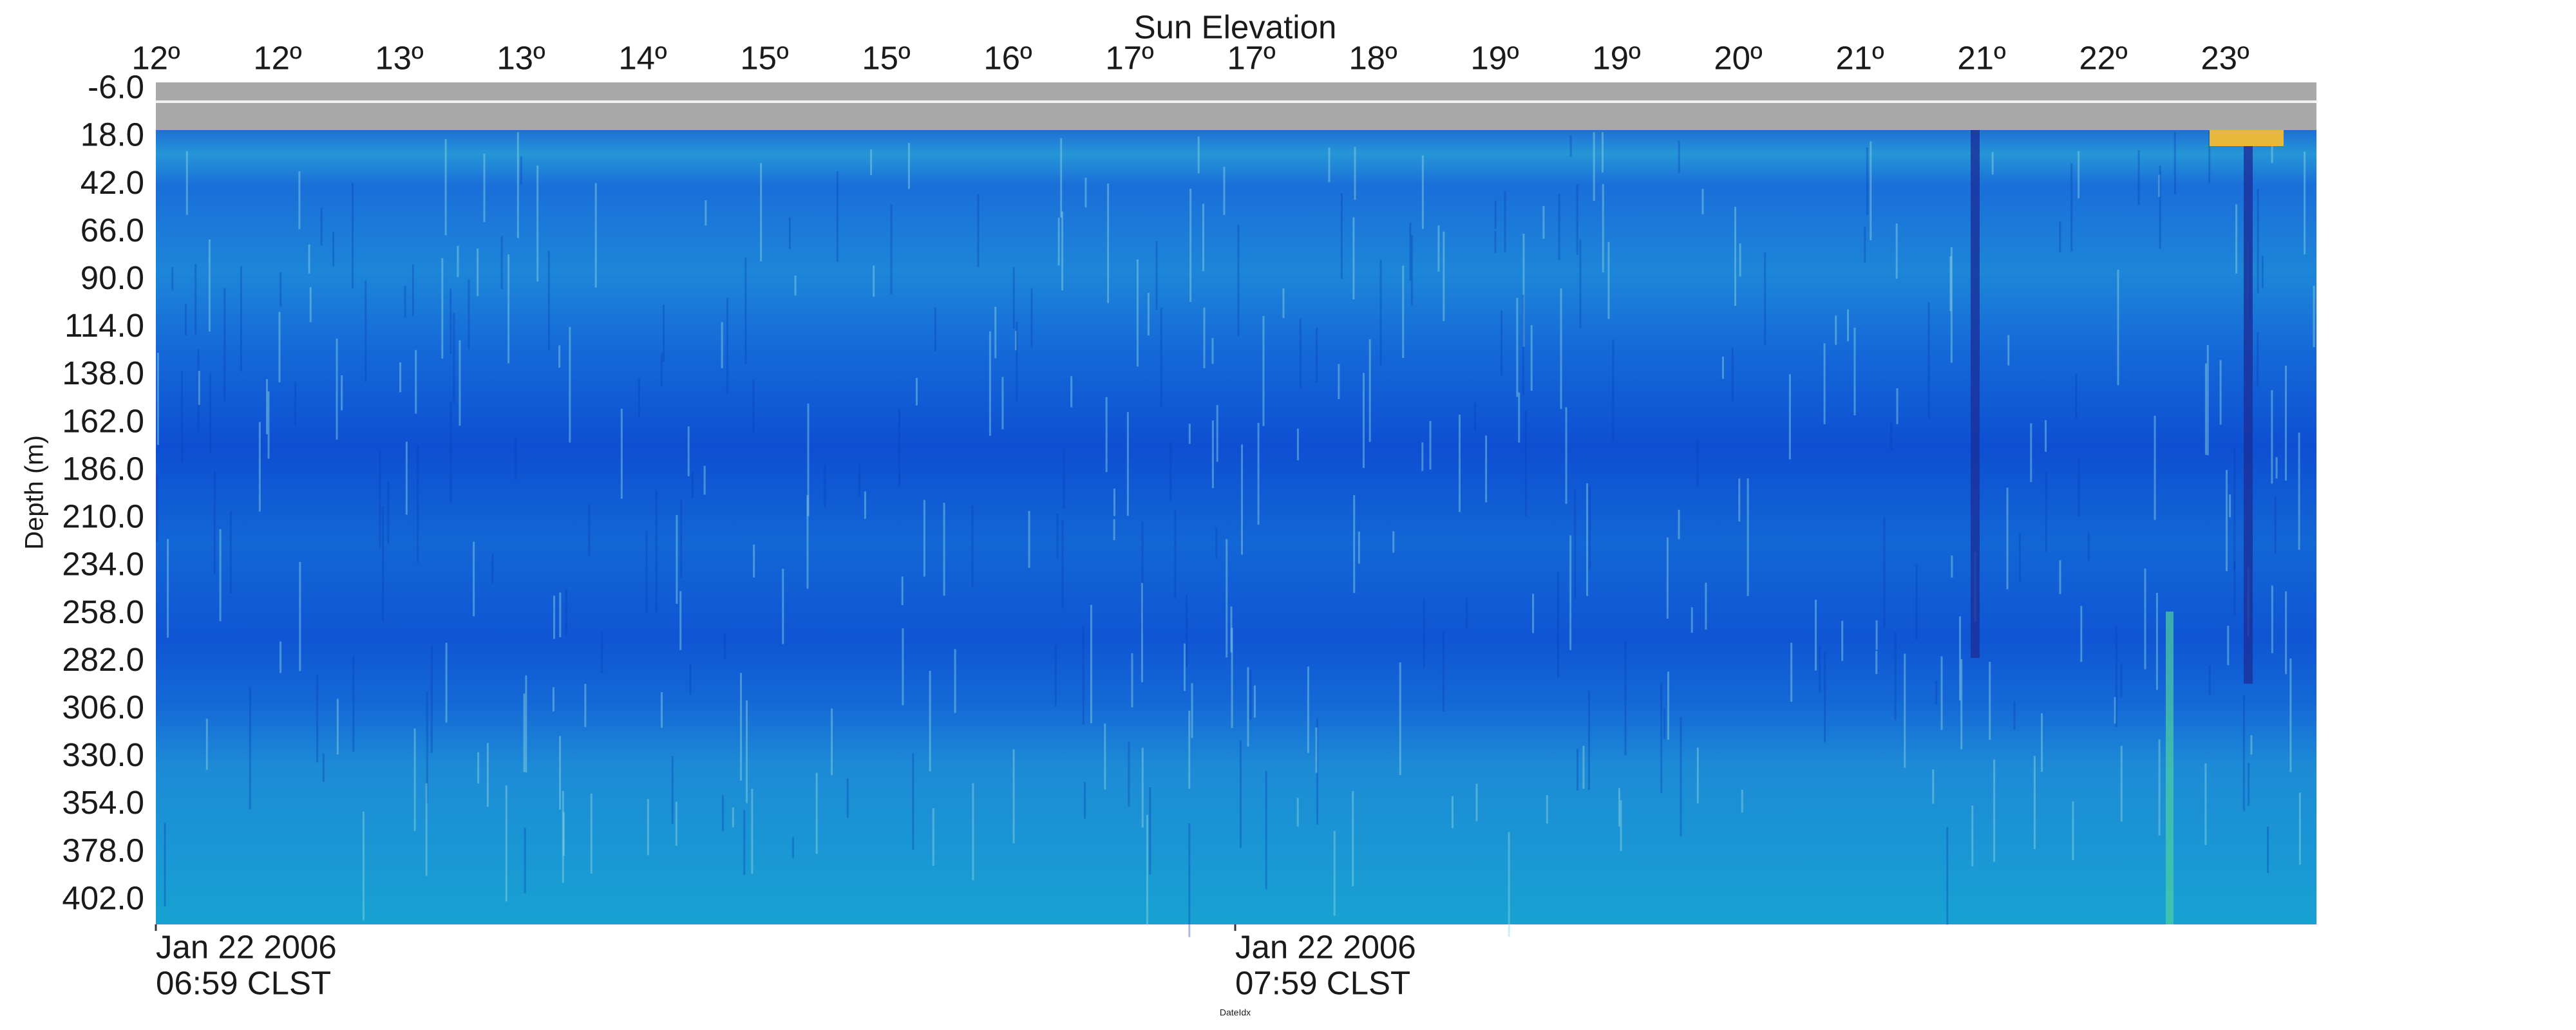  What do you see at coordinates (1325, 947) in the screenshot?
I see `x-tick-date: Jan 22 2006` at bounding box center [1325, 947].